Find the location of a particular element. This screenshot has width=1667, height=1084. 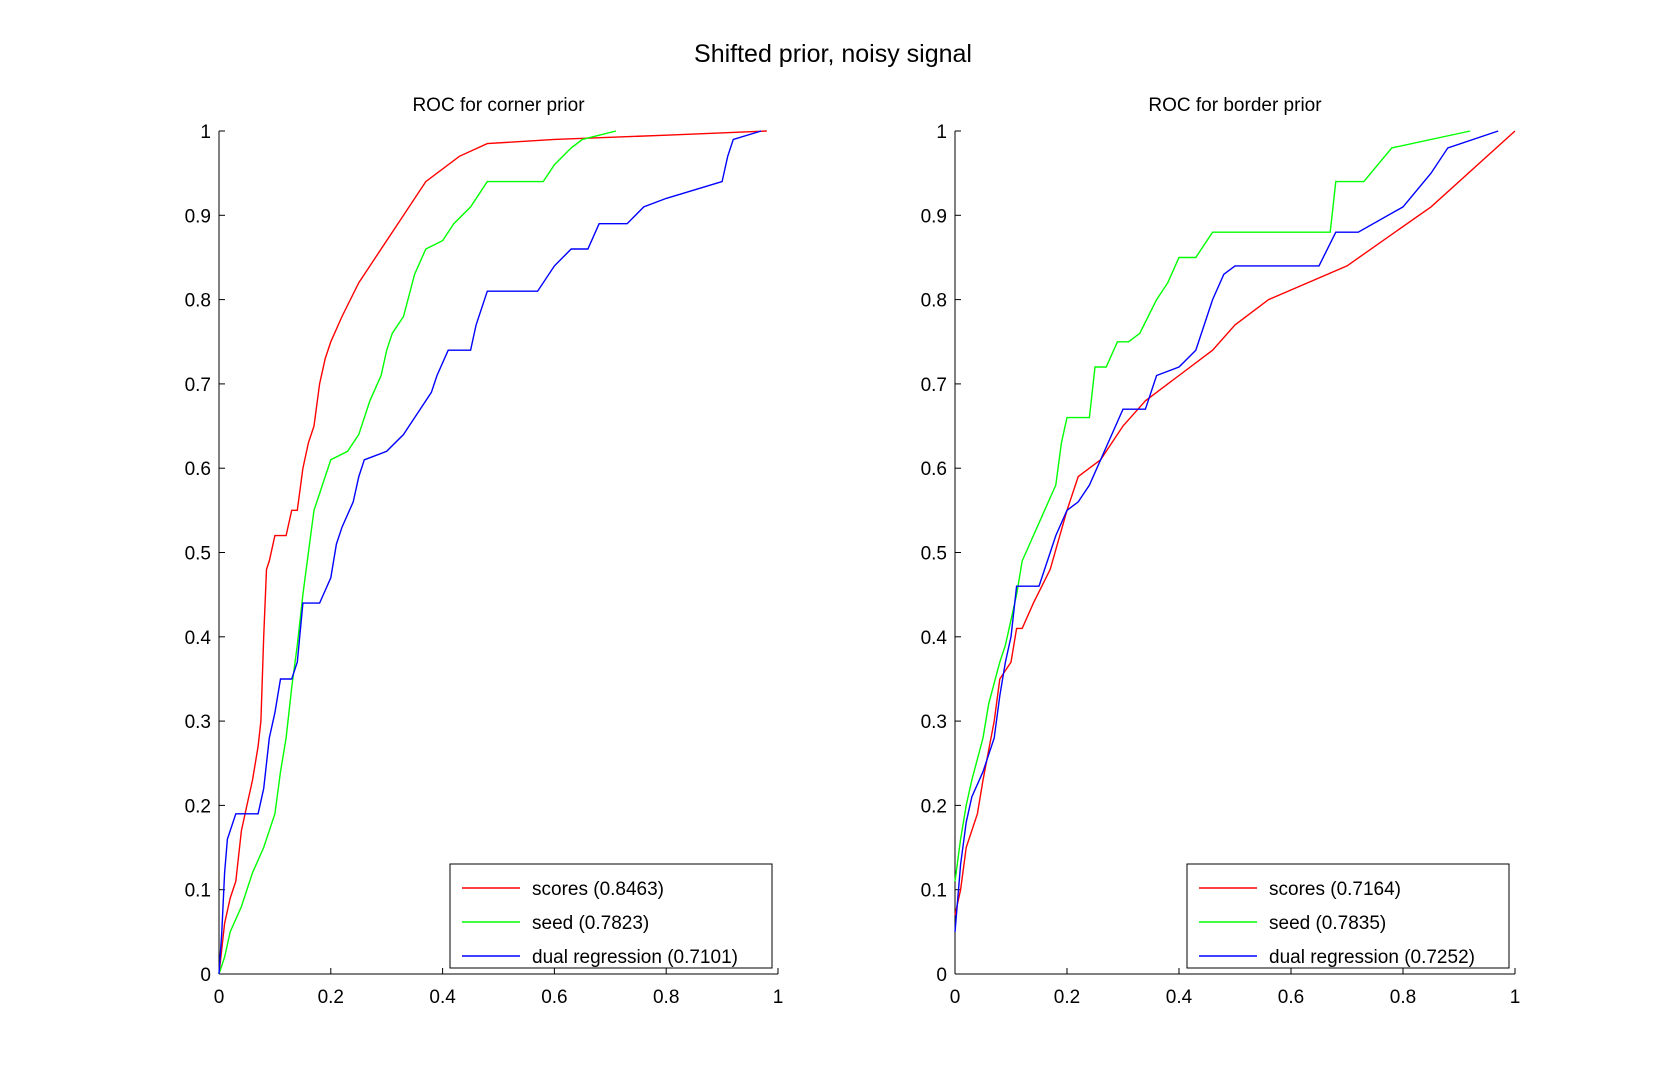

legend-entry-label: scores (0.7164) is located at coordinates (1335, 889).